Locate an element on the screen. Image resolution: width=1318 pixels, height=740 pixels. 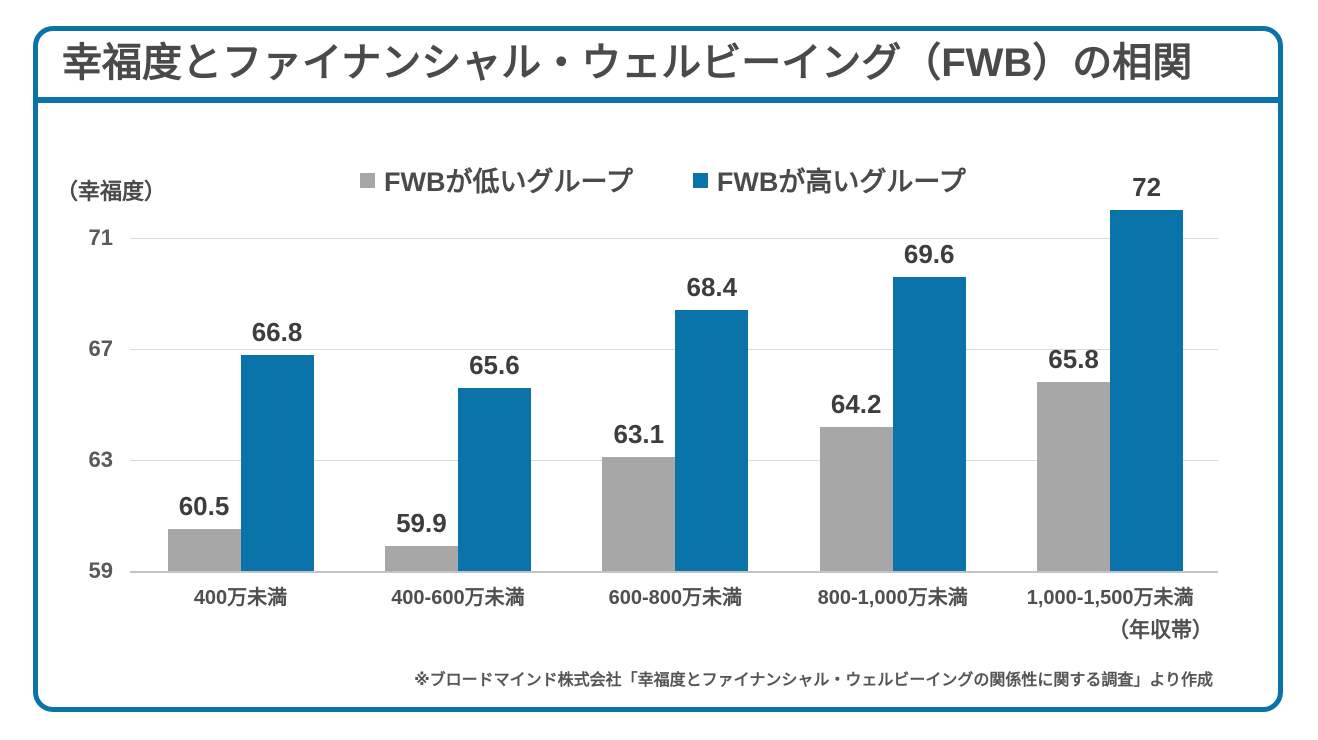
bar-value-label: 60.5 is located at coordinates (204, 506).